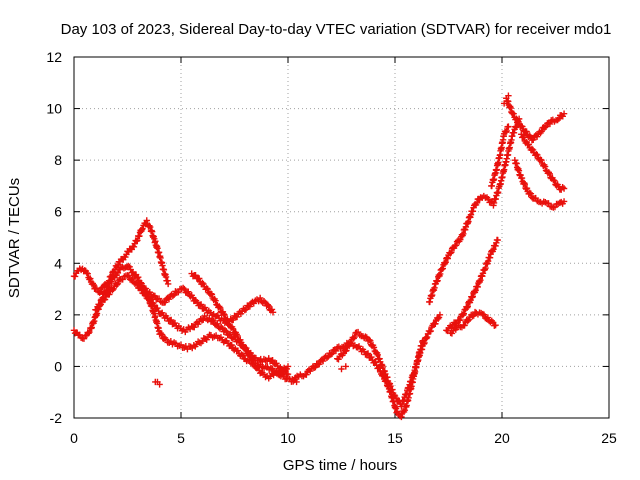 This screenshot has height=480, width=640. What do you see at coordinates (58, 315) in the screenshot?
I see `y-tick-label: 2` at bounding box center [58, 315].